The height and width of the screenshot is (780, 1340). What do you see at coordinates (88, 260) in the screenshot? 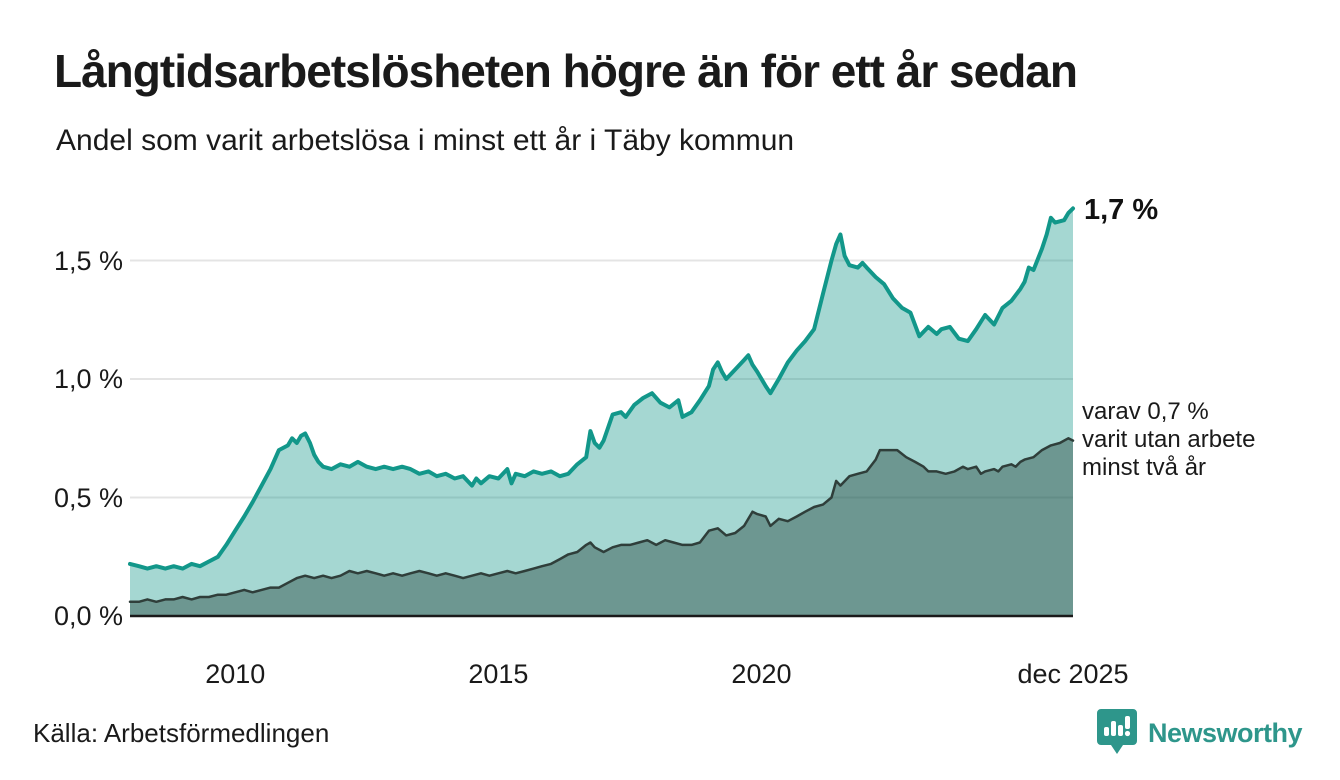
I see `y-axis-label: 1,5 %` at bounding box center [88, 260].